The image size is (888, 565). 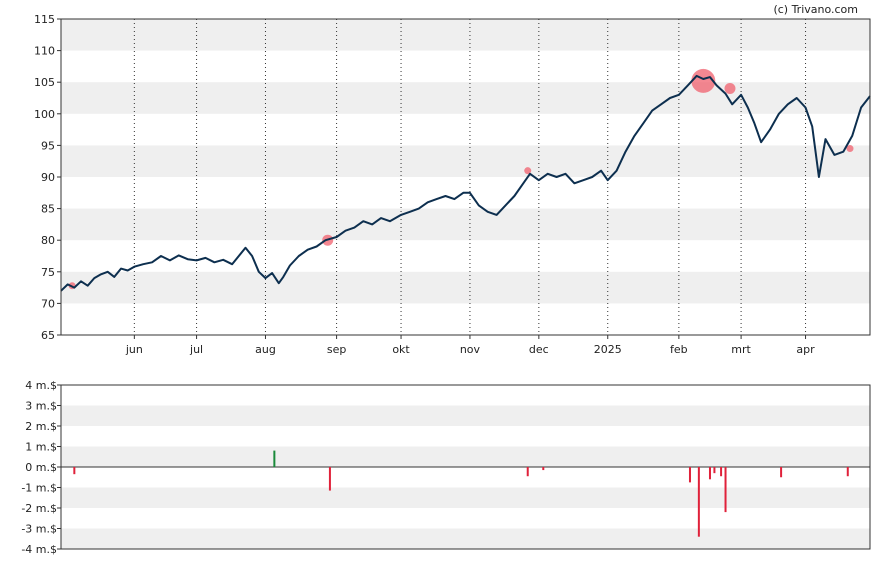 I want to click on y-tick-label: 4 m.$, so click(x=41, y=385).